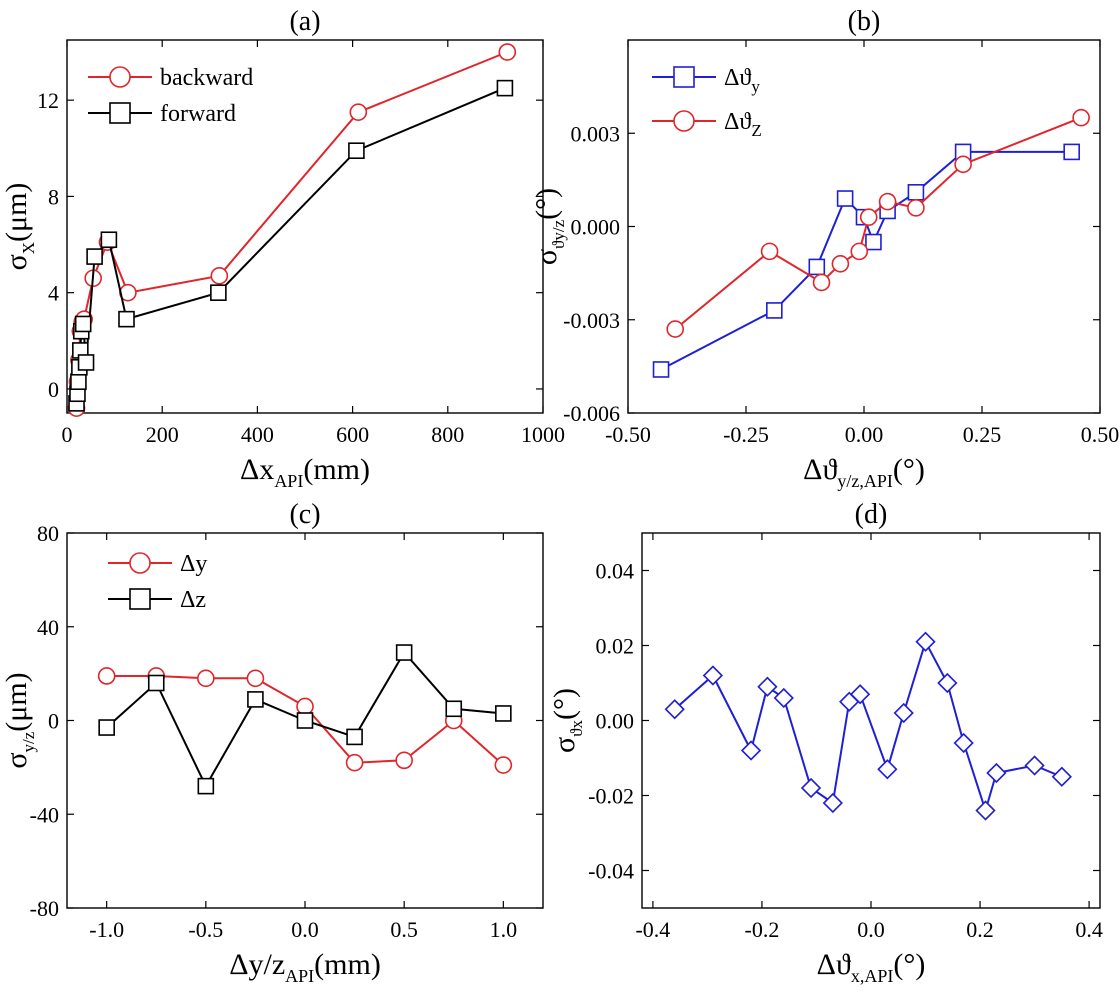  Describe the element at coordinates (106, 929) in the screenshot. I see `x-tick-label: -1.0` at that location.